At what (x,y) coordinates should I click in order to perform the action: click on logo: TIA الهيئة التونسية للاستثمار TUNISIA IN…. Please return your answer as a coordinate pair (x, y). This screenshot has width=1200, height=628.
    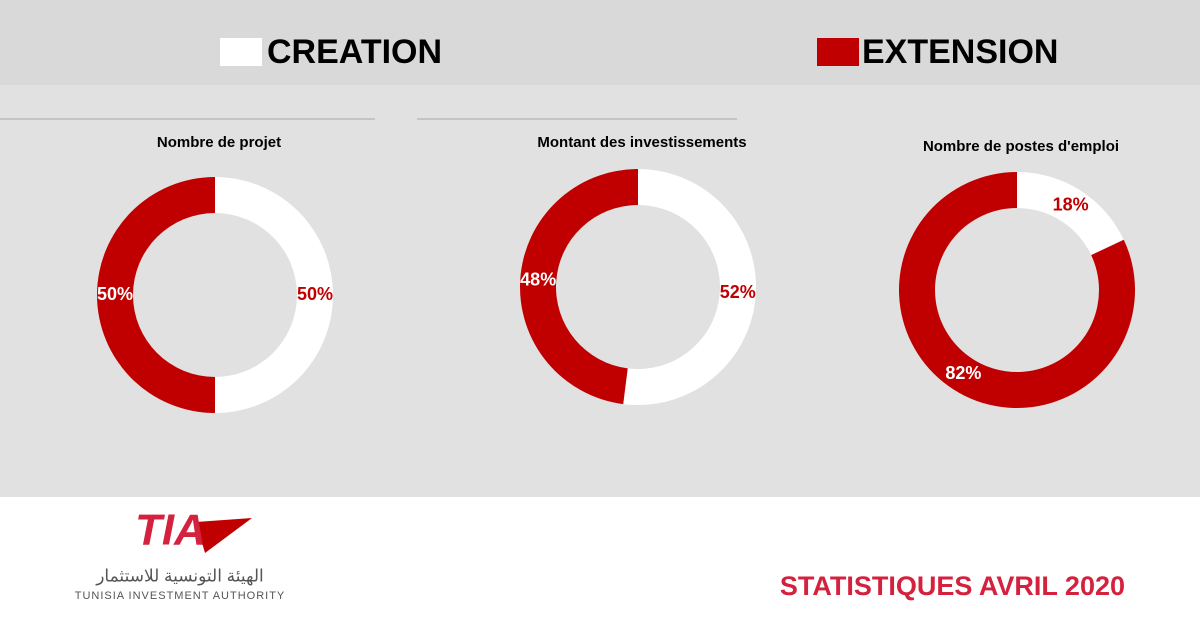
    Looking at the image, I should click on (180, 554).